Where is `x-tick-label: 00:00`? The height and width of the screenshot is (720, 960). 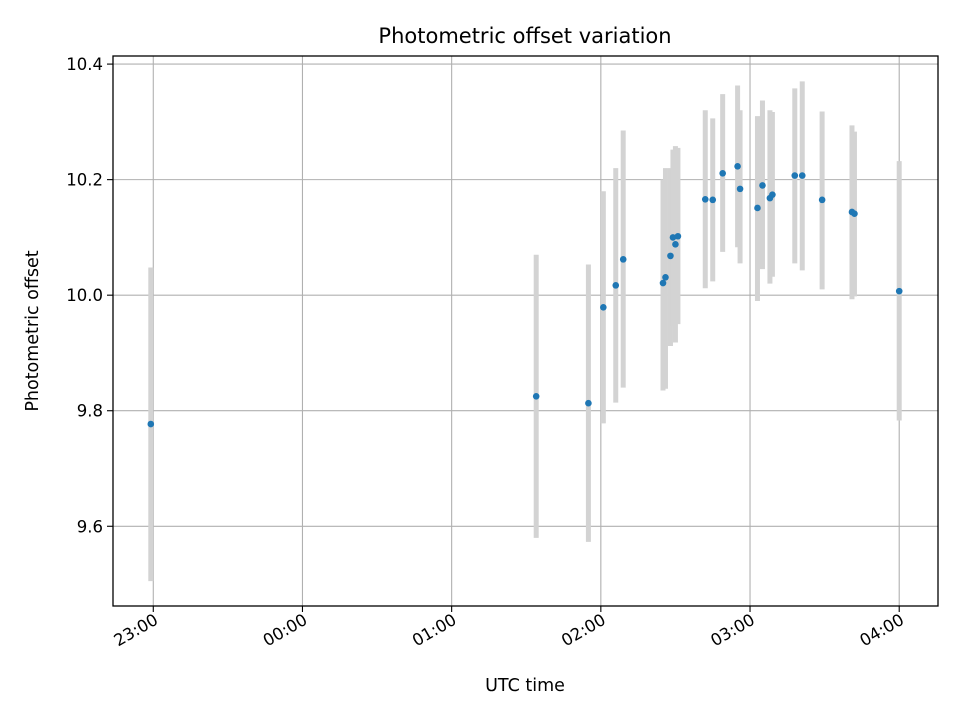 x-tick-label: 00:00 is located at coordinates (285, 630).